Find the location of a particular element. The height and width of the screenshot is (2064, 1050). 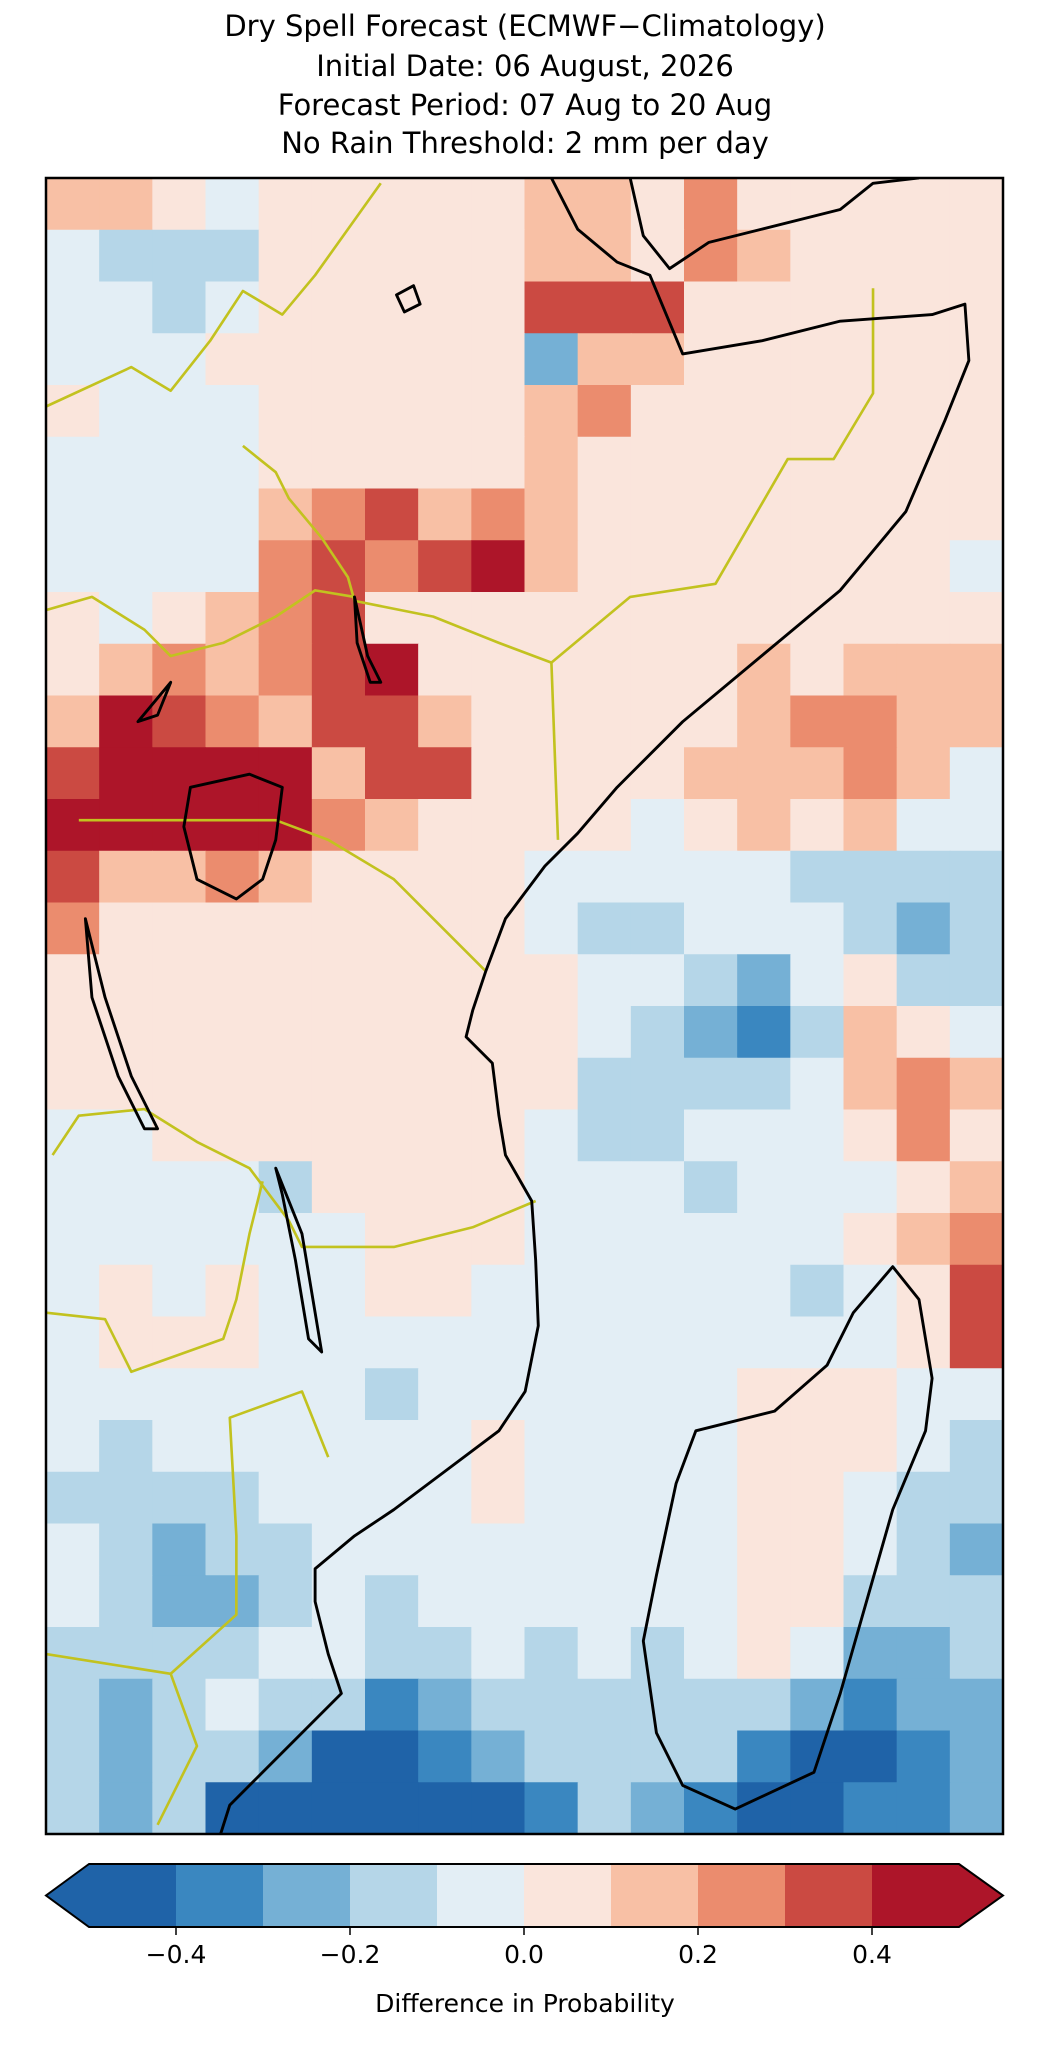

colorbar-segment is located at coordinates (916, 1895).